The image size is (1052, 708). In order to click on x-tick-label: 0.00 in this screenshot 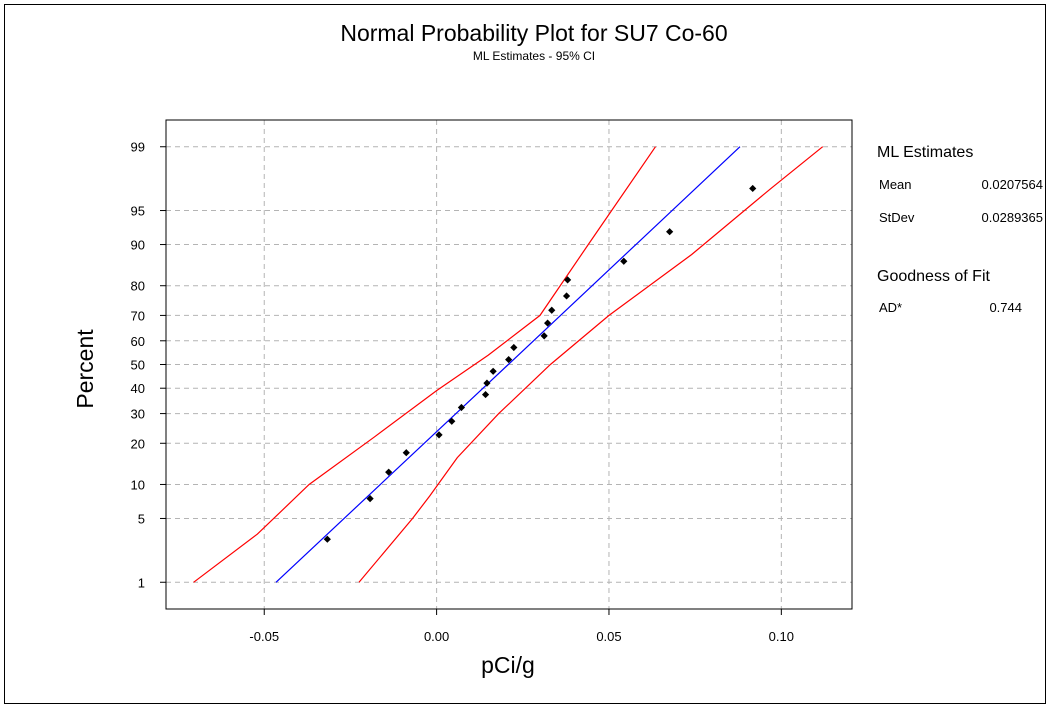, I will do `click(436, 636)`.